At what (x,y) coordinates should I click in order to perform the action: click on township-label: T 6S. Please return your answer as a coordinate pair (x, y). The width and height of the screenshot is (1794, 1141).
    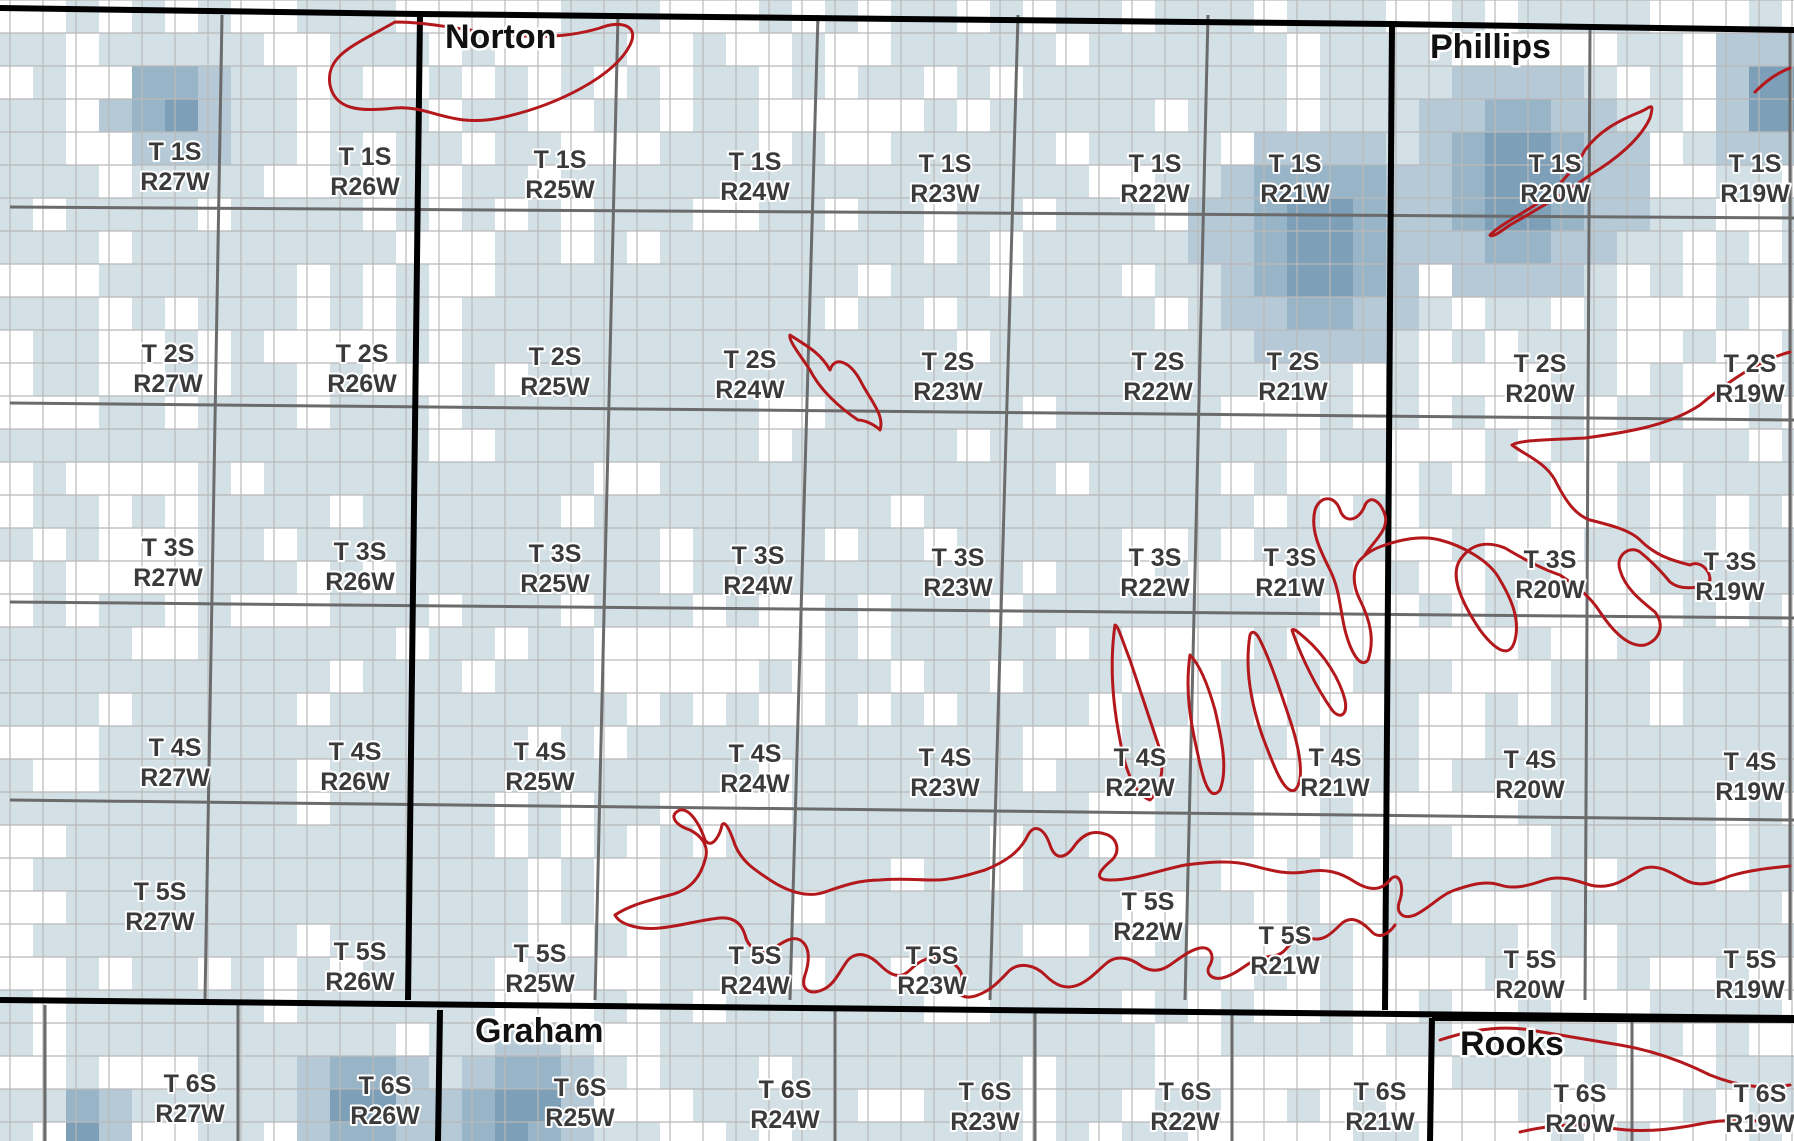
    Looking at the image, I should click on (385, 1086).